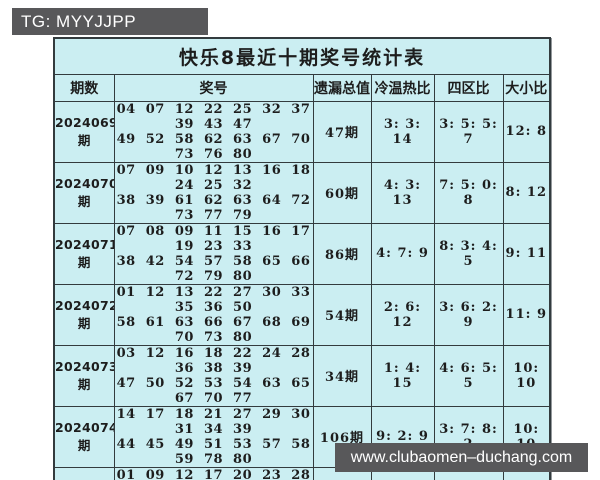 The width and height of the screenshot is (600, 480). What do you see at coordinates (84, 314) in the screenshot?
I see `period-cell: 2024072期` at bounding box center [84, 314].